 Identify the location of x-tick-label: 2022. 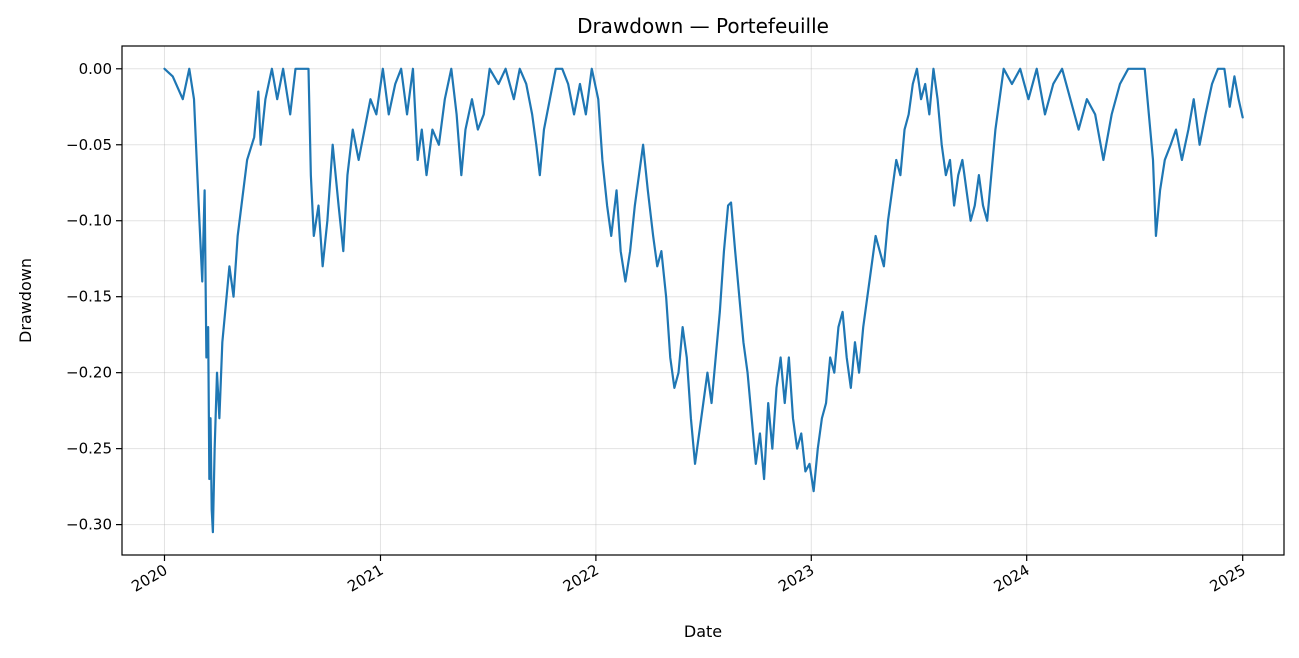
(581, 578).